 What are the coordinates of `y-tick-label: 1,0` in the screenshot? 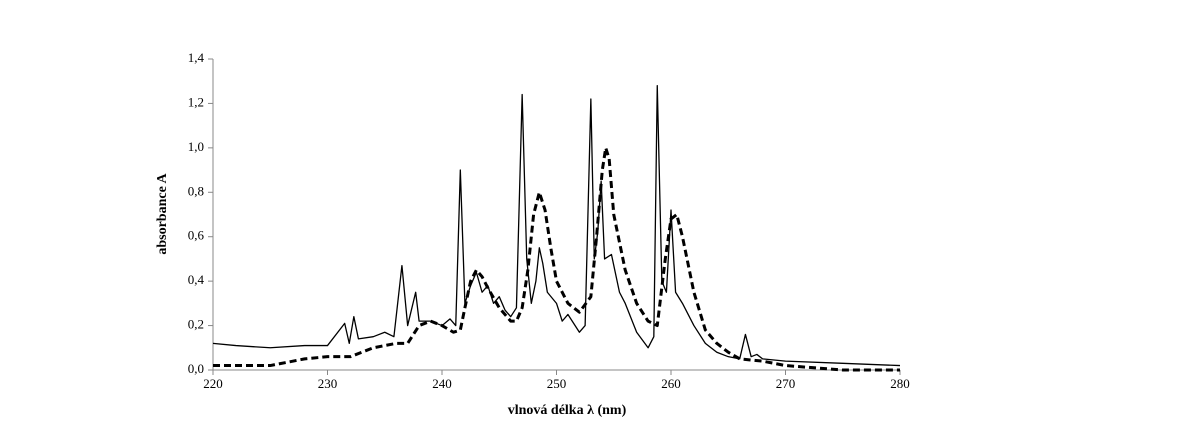 It's located at (196, 146).